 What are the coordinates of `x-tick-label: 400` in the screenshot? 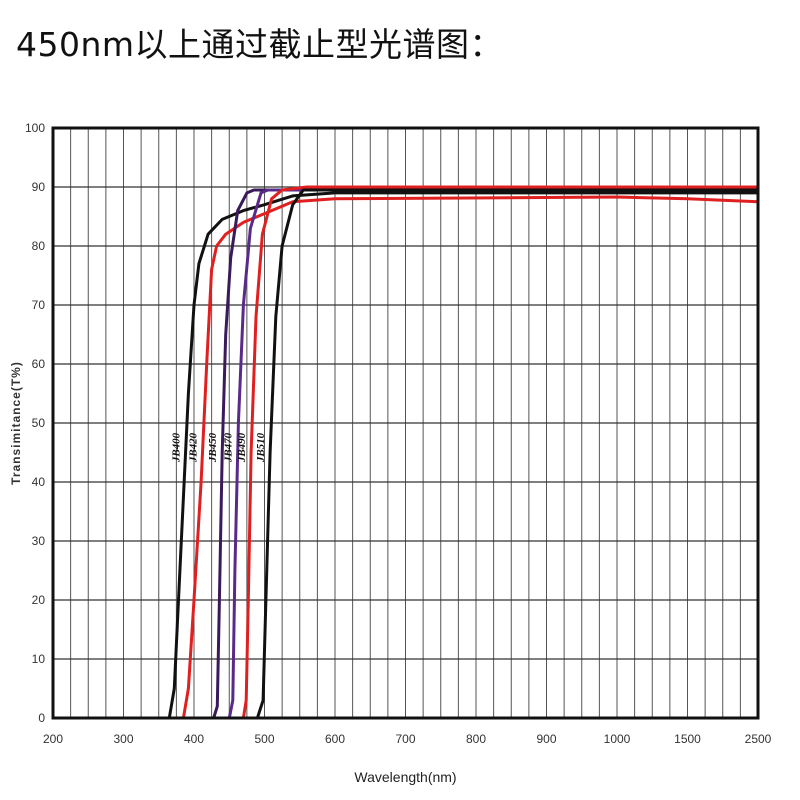 It's located at (194, 739).